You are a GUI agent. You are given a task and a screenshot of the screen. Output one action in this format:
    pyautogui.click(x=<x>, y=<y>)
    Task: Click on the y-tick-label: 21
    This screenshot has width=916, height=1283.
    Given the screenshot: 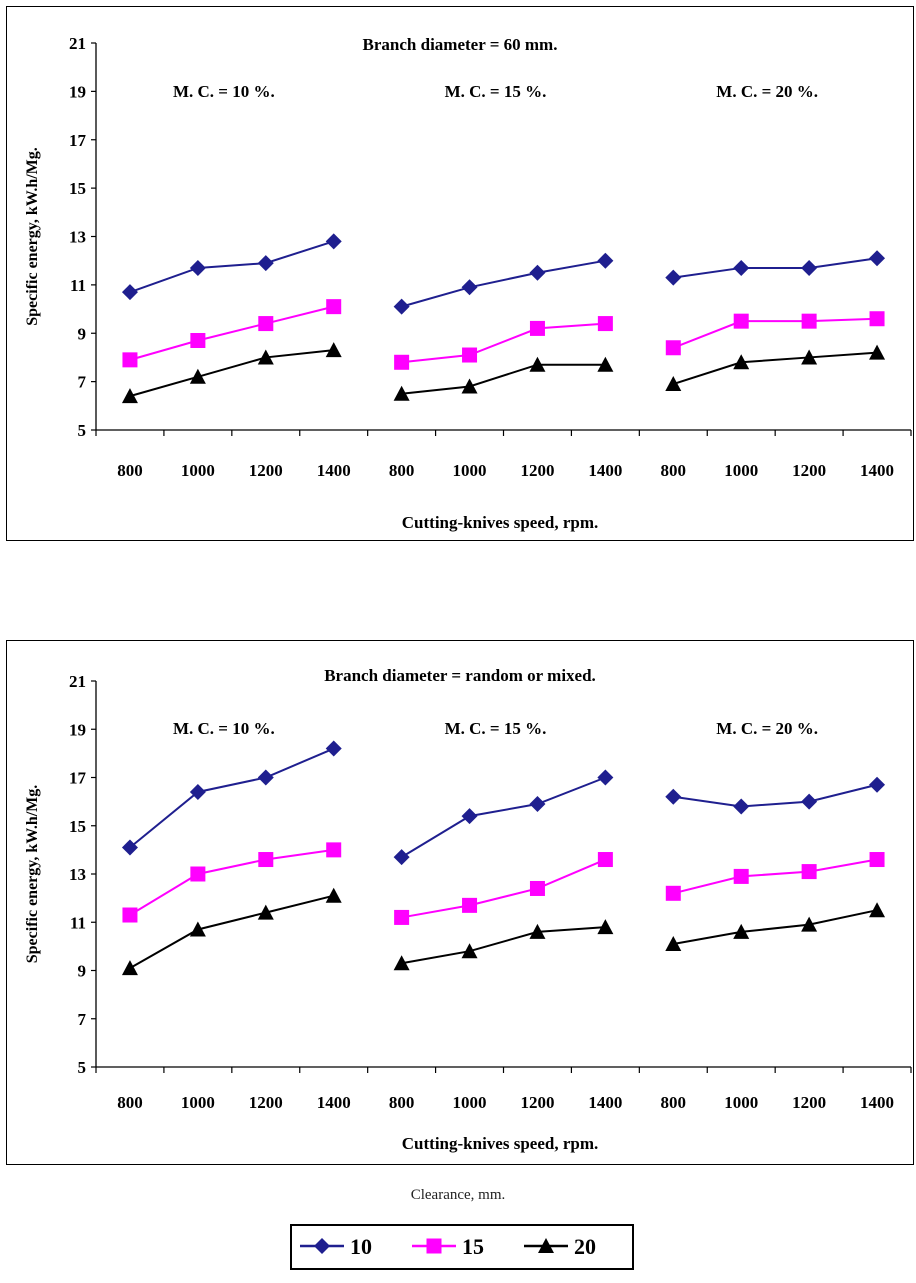 What is the action you would take?
    pyautogui.click(x=77, y=681)
    